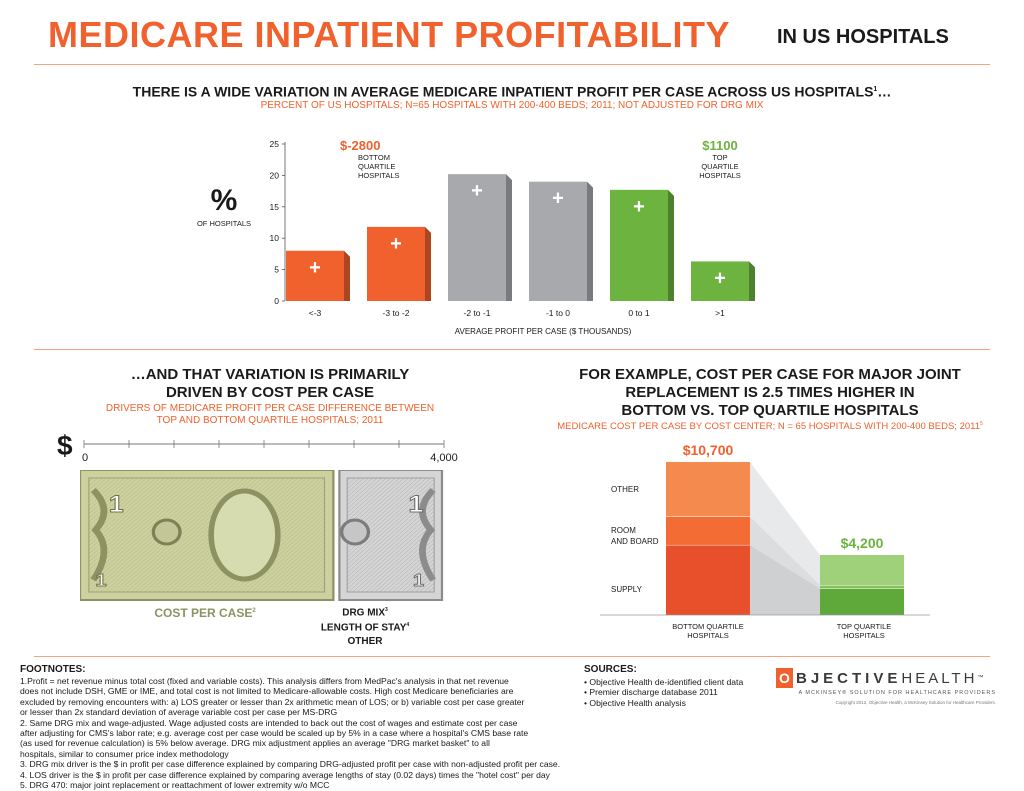  Describe the element at coordinates (275, 238) in the screenshot. I see `y-tick-label: 10` at that location.